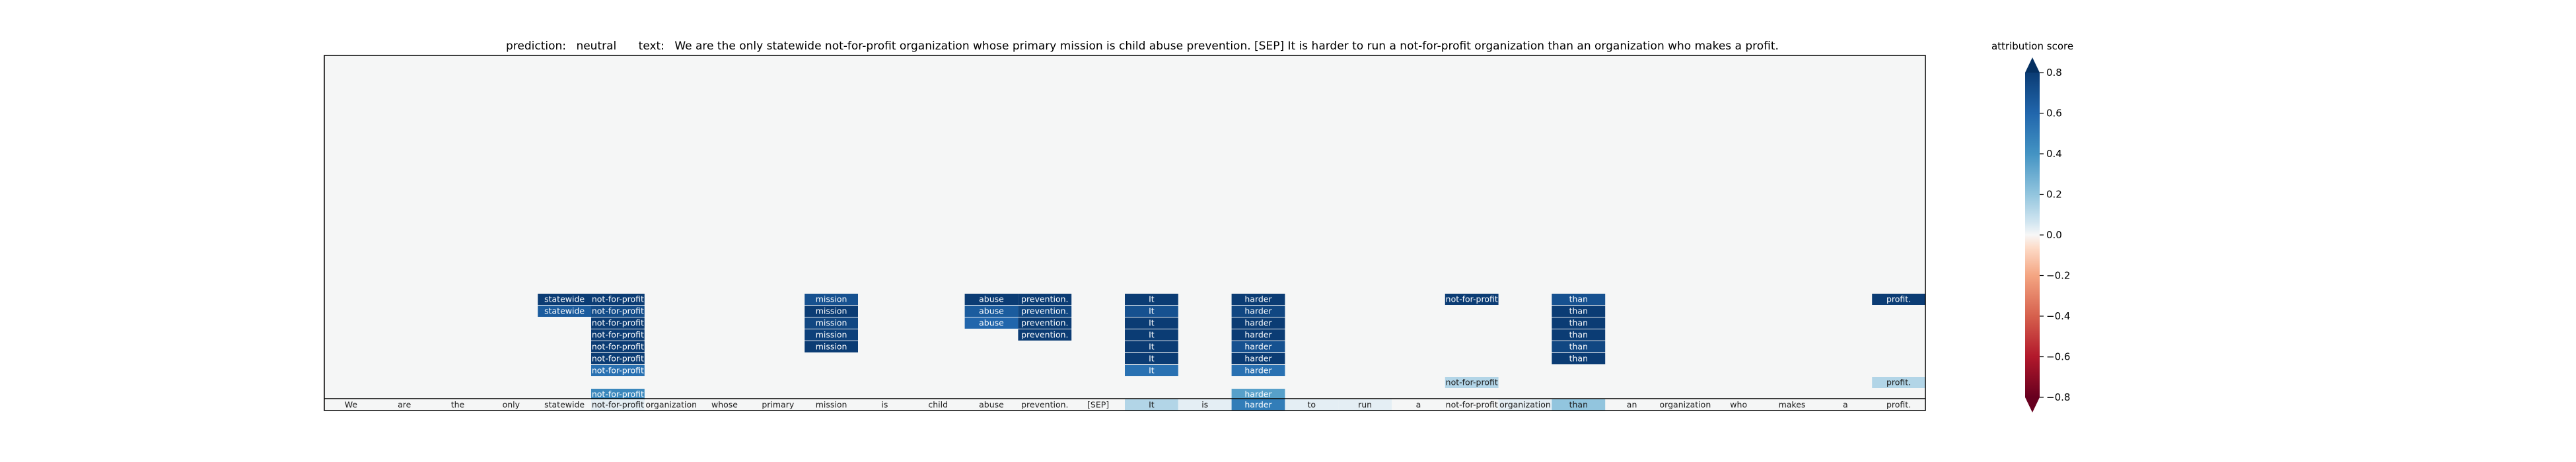  I want to click on token-cell: who, so click(1739, 405).